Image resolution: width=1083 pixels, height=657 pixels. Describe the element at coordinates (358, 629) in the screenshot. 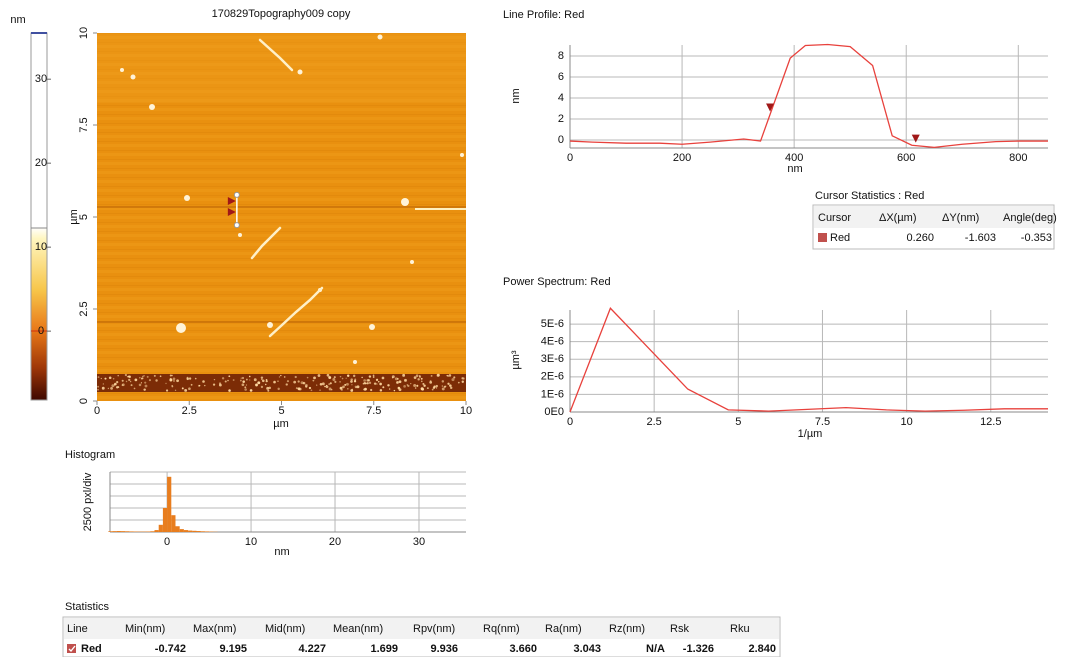

I see `column-header: Mean(nm)` at that location.